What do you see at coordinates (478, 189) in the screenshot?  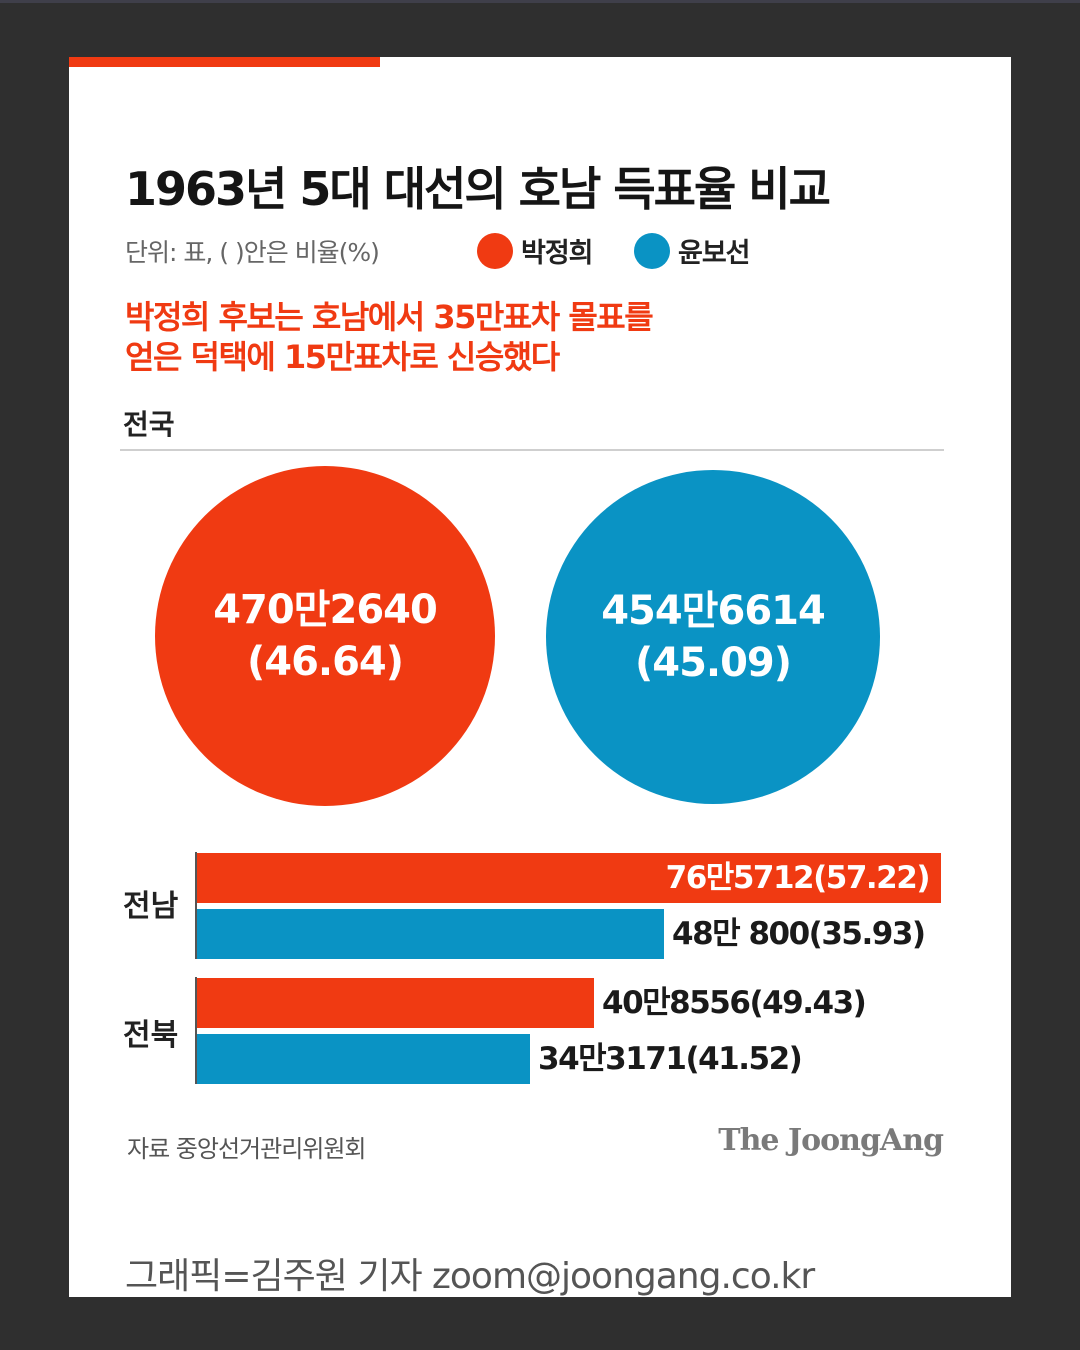 I see `chart-title: 1963년 5대 대선의 호남 득표율 비교` at bounding box center [478, 189].